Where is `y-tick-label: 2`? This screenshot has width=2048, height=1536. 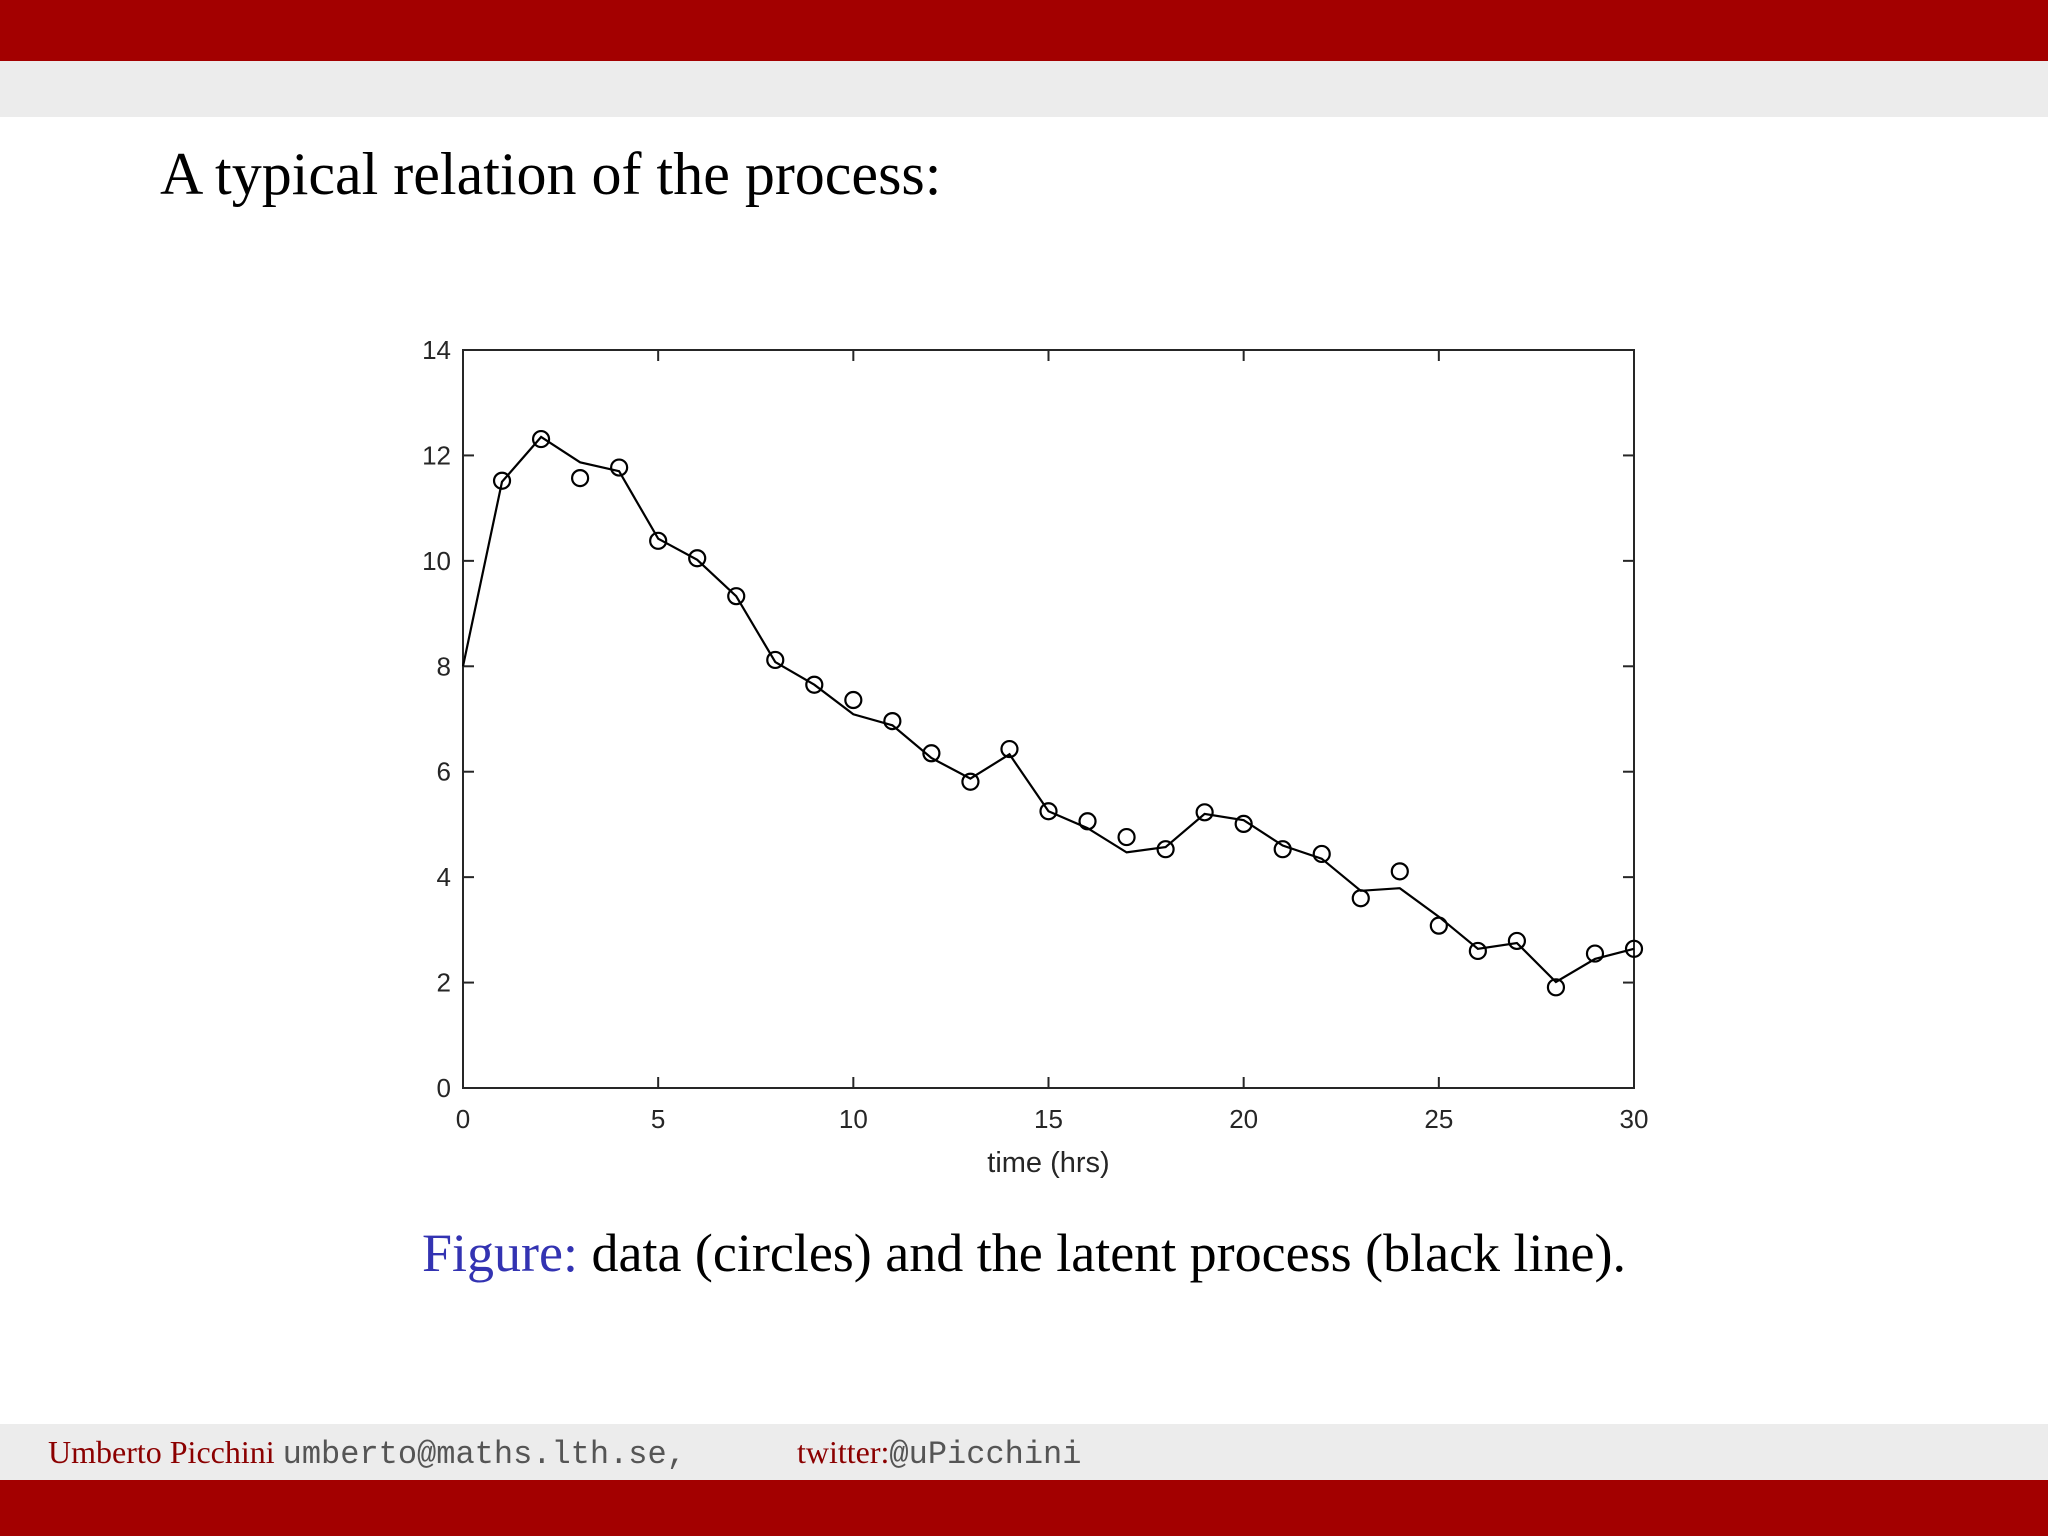 y-tick-label: 2 is located at coordinates (444, 983).